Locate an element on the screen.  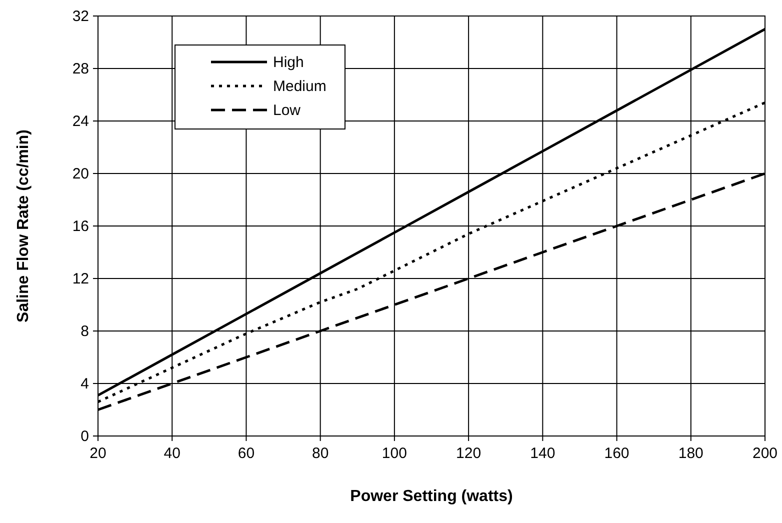
x-tick-label: 160 is located at coordinates (617, 453).